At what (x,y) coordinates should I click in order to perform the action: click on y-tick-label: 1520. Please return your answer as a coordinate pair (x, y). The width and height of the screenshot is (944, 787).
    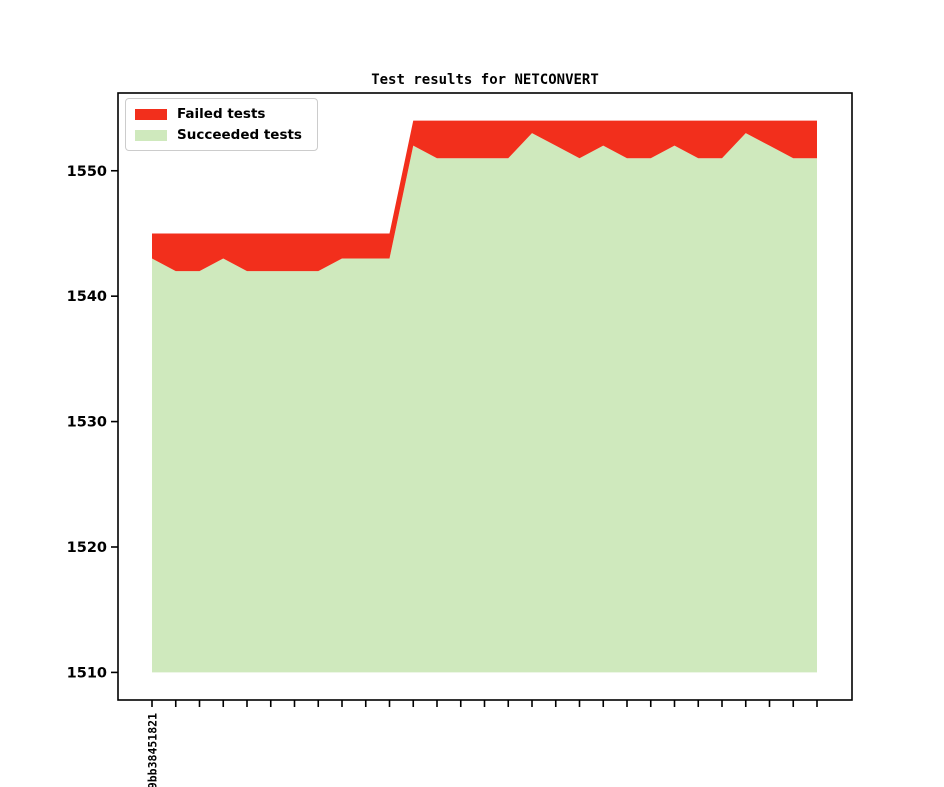
    Looking at the image, I should click on (87, 548).